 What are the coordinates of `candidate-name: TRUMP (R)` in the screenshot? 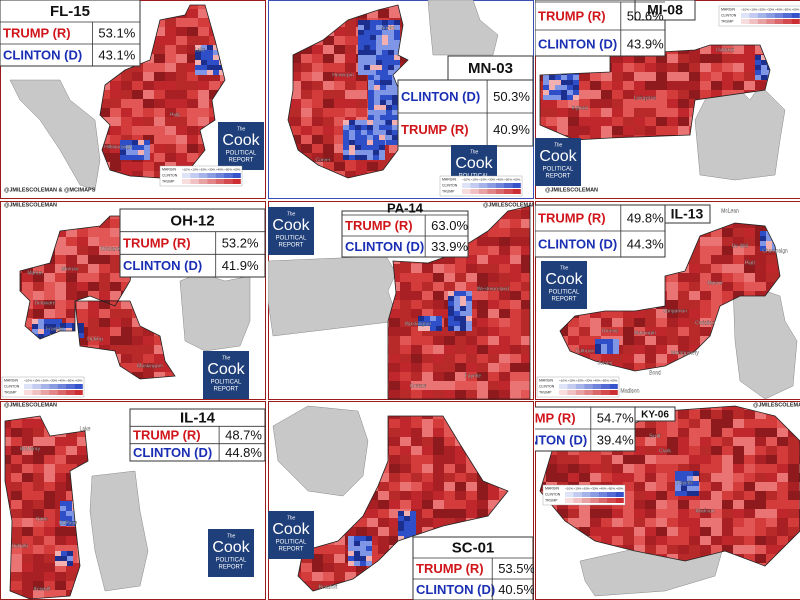 It's located at (379, 225).